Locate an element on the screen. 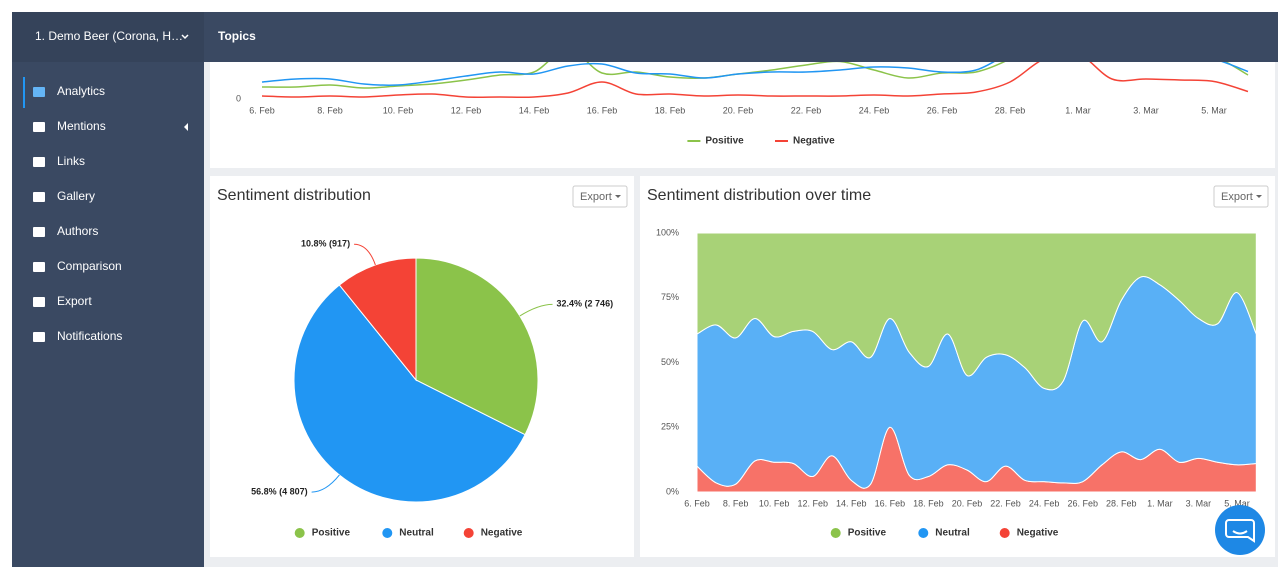  area is located at coordinates (976, 311).